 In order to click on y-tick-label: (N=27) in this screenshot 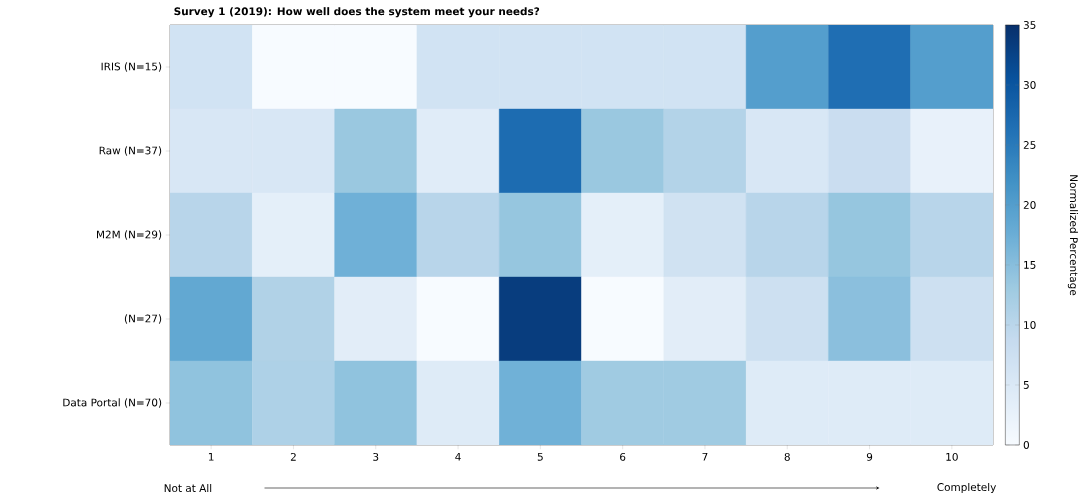, I will do `click(143, 319)`.